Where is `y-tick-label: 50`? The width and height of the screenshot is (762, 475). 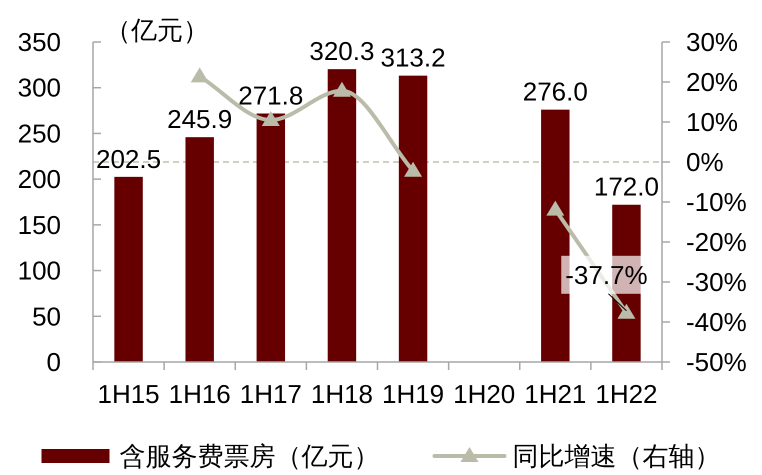 y-tick-label: 50 is located at coordinates (46, 316).